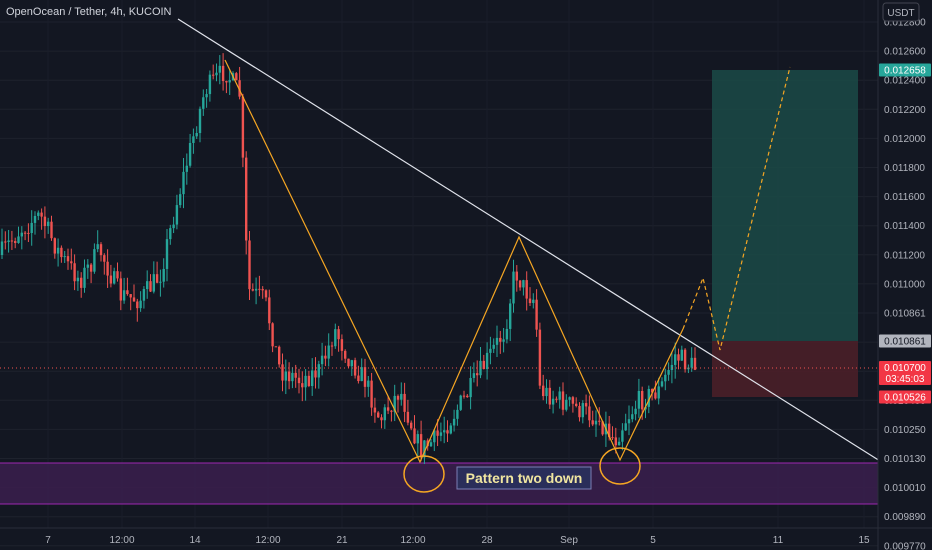 The height and width of the screenshot is (550, 932). I want to click on y-tick-label: 0.011200, so click(904, 255).